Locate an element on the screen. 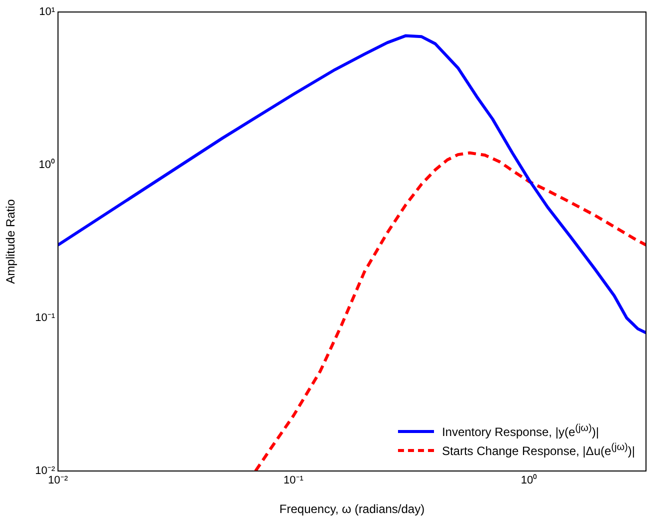  x-tick-label: 10⁻¹ is located at coordinates (294, 480).